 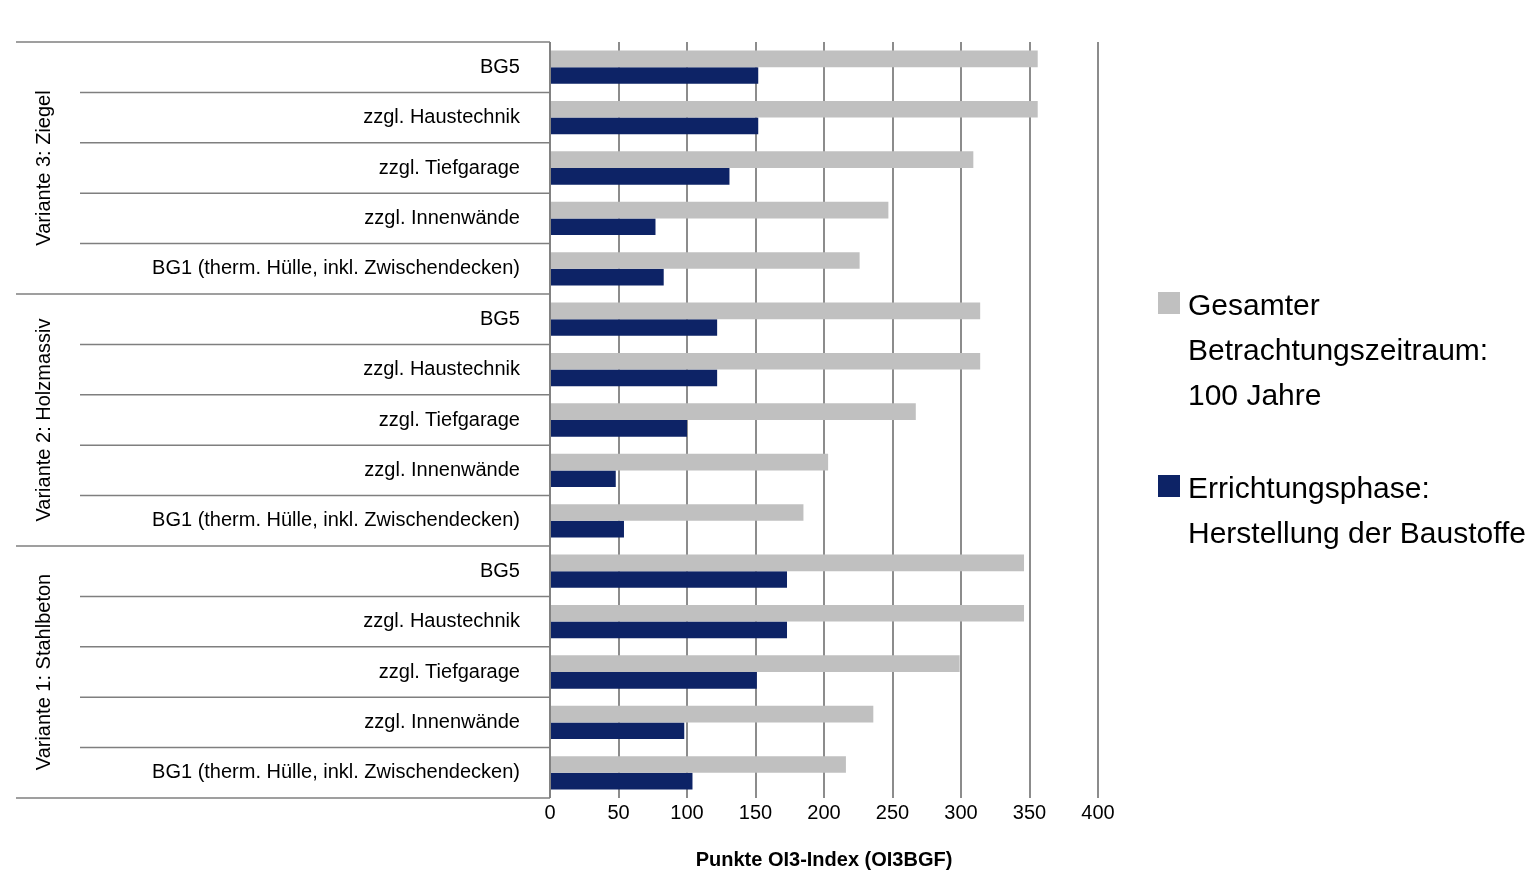 What do you see at coordinates (42, 168) in the screenshot?
I see `text: Variante 3: Ziegel` at bounding box center [42, 168].